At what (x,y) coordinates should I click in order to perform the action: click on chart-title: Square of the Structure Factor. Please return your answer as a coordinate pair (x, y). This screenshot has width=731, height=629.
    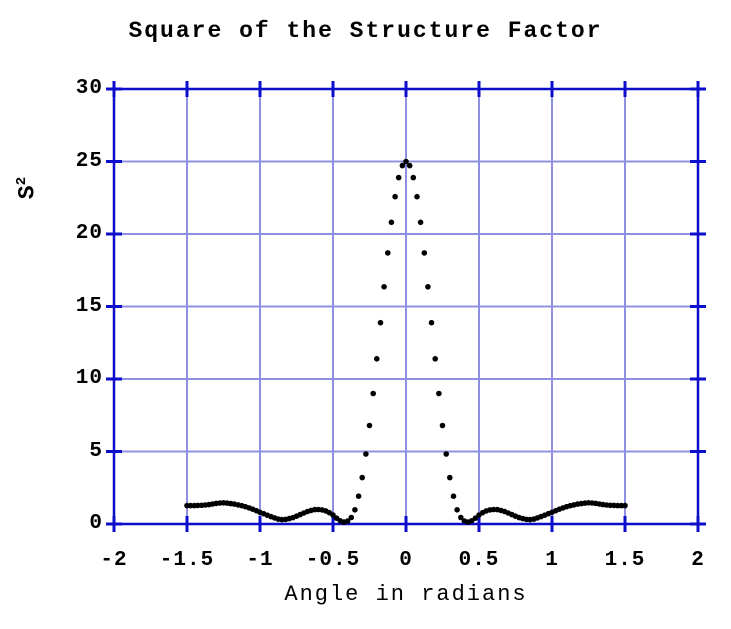
    Looking at the image, I should click on (365, 31).